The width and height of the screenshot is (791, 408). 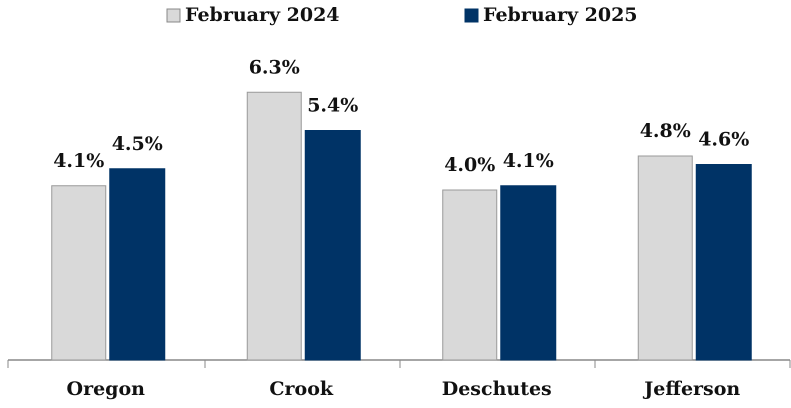 I want to click on value-label: 4.6%, so click(x=723, y=140).